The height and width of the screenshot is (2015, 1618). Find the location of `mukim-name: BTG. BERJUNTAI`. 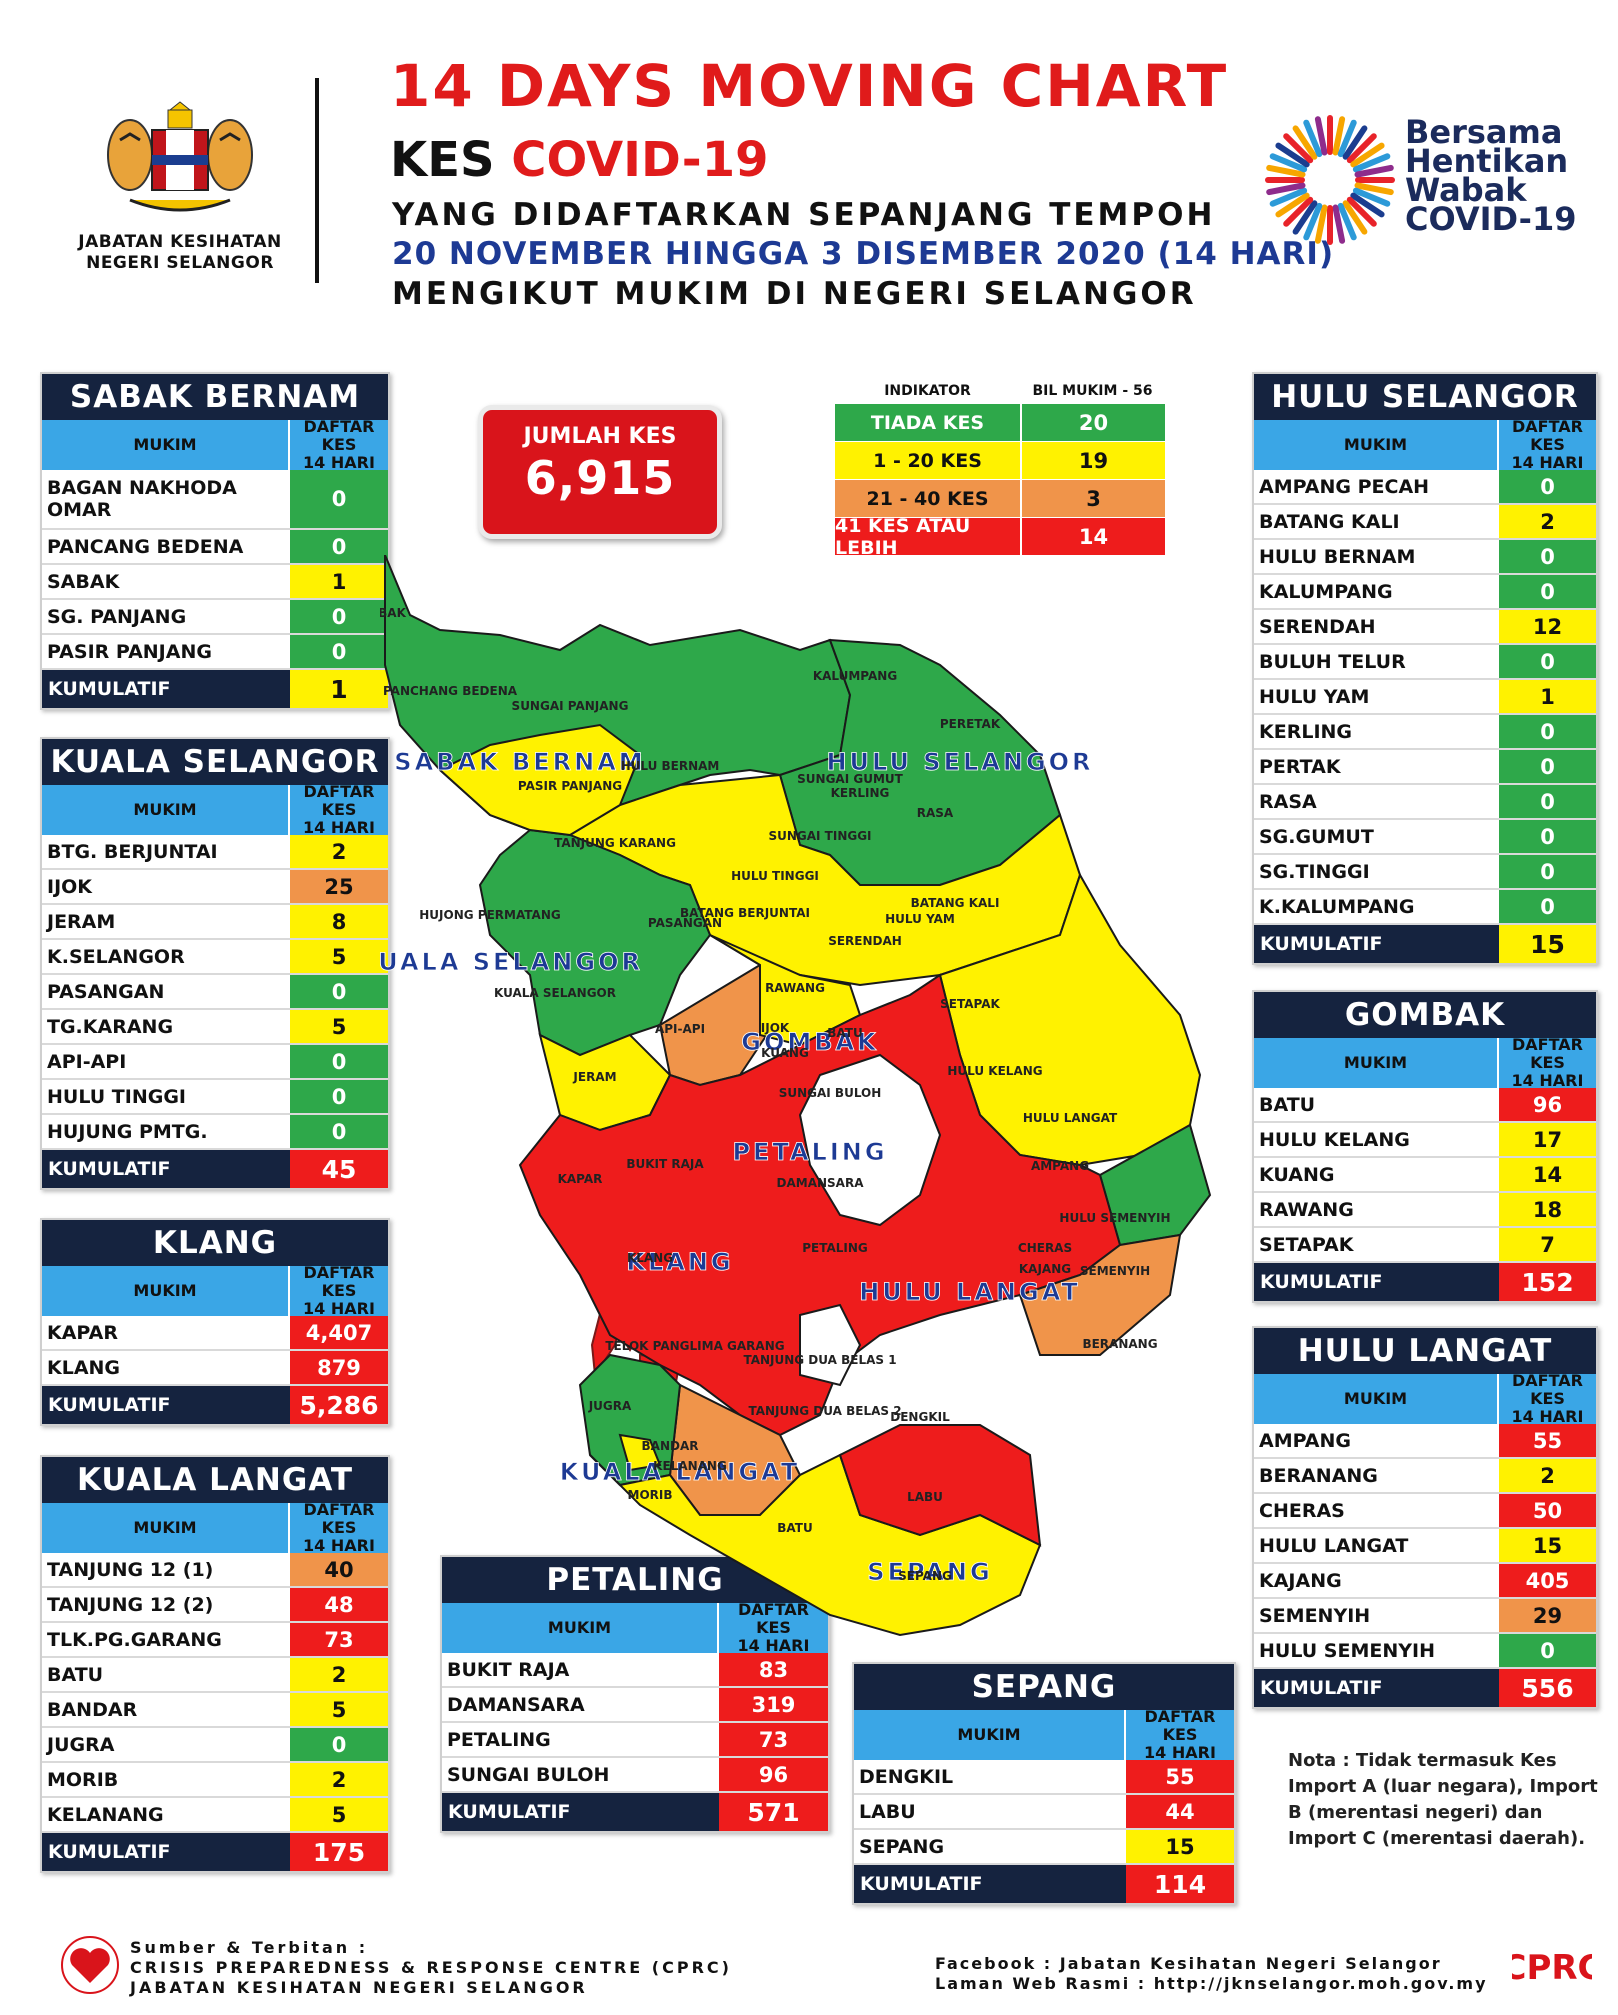

mukim-name: BTG. BERJUNTAI is located at coordinates (166, 851).